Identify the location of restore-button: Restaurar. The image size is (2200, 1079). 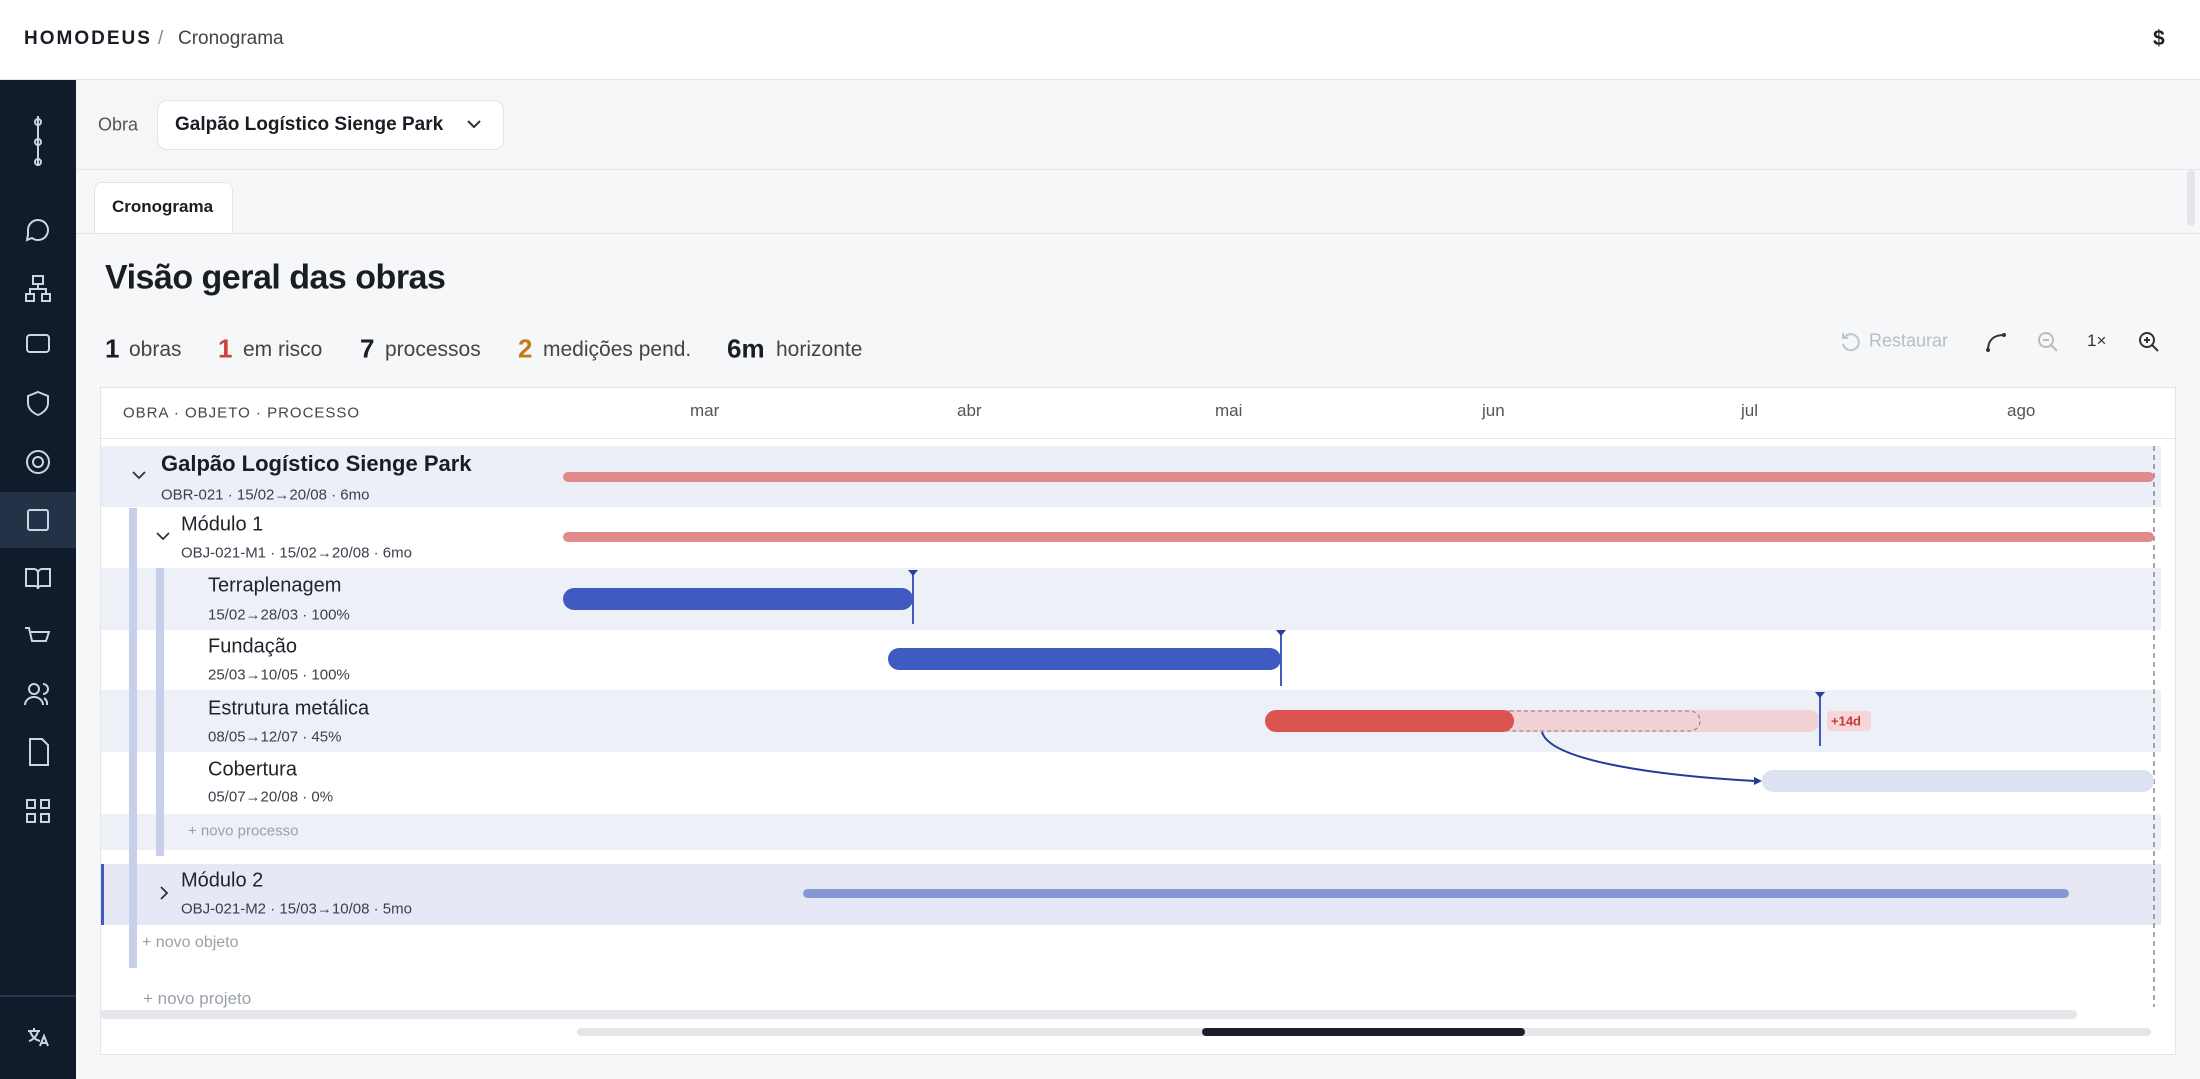
(1909, 340).